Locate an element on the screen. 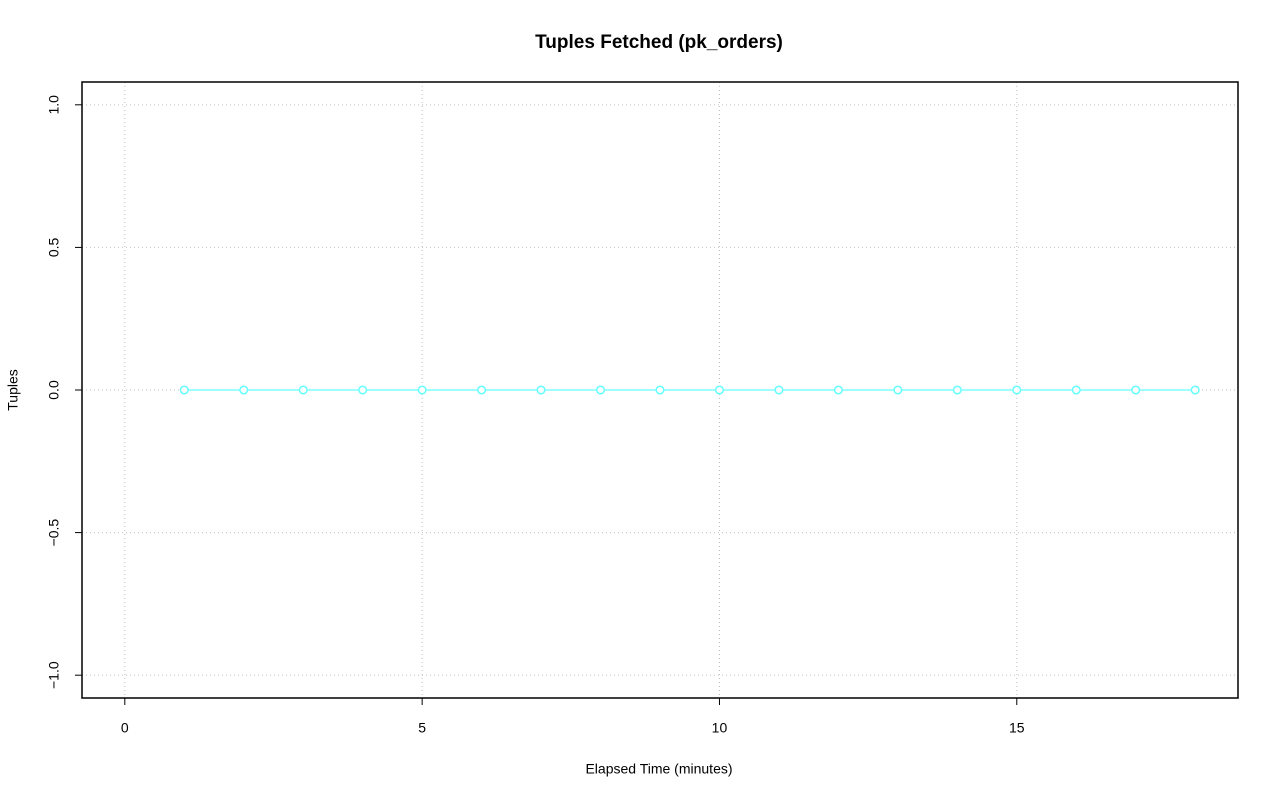  x-tick-label: 5 is located at coordinates (422, 728).